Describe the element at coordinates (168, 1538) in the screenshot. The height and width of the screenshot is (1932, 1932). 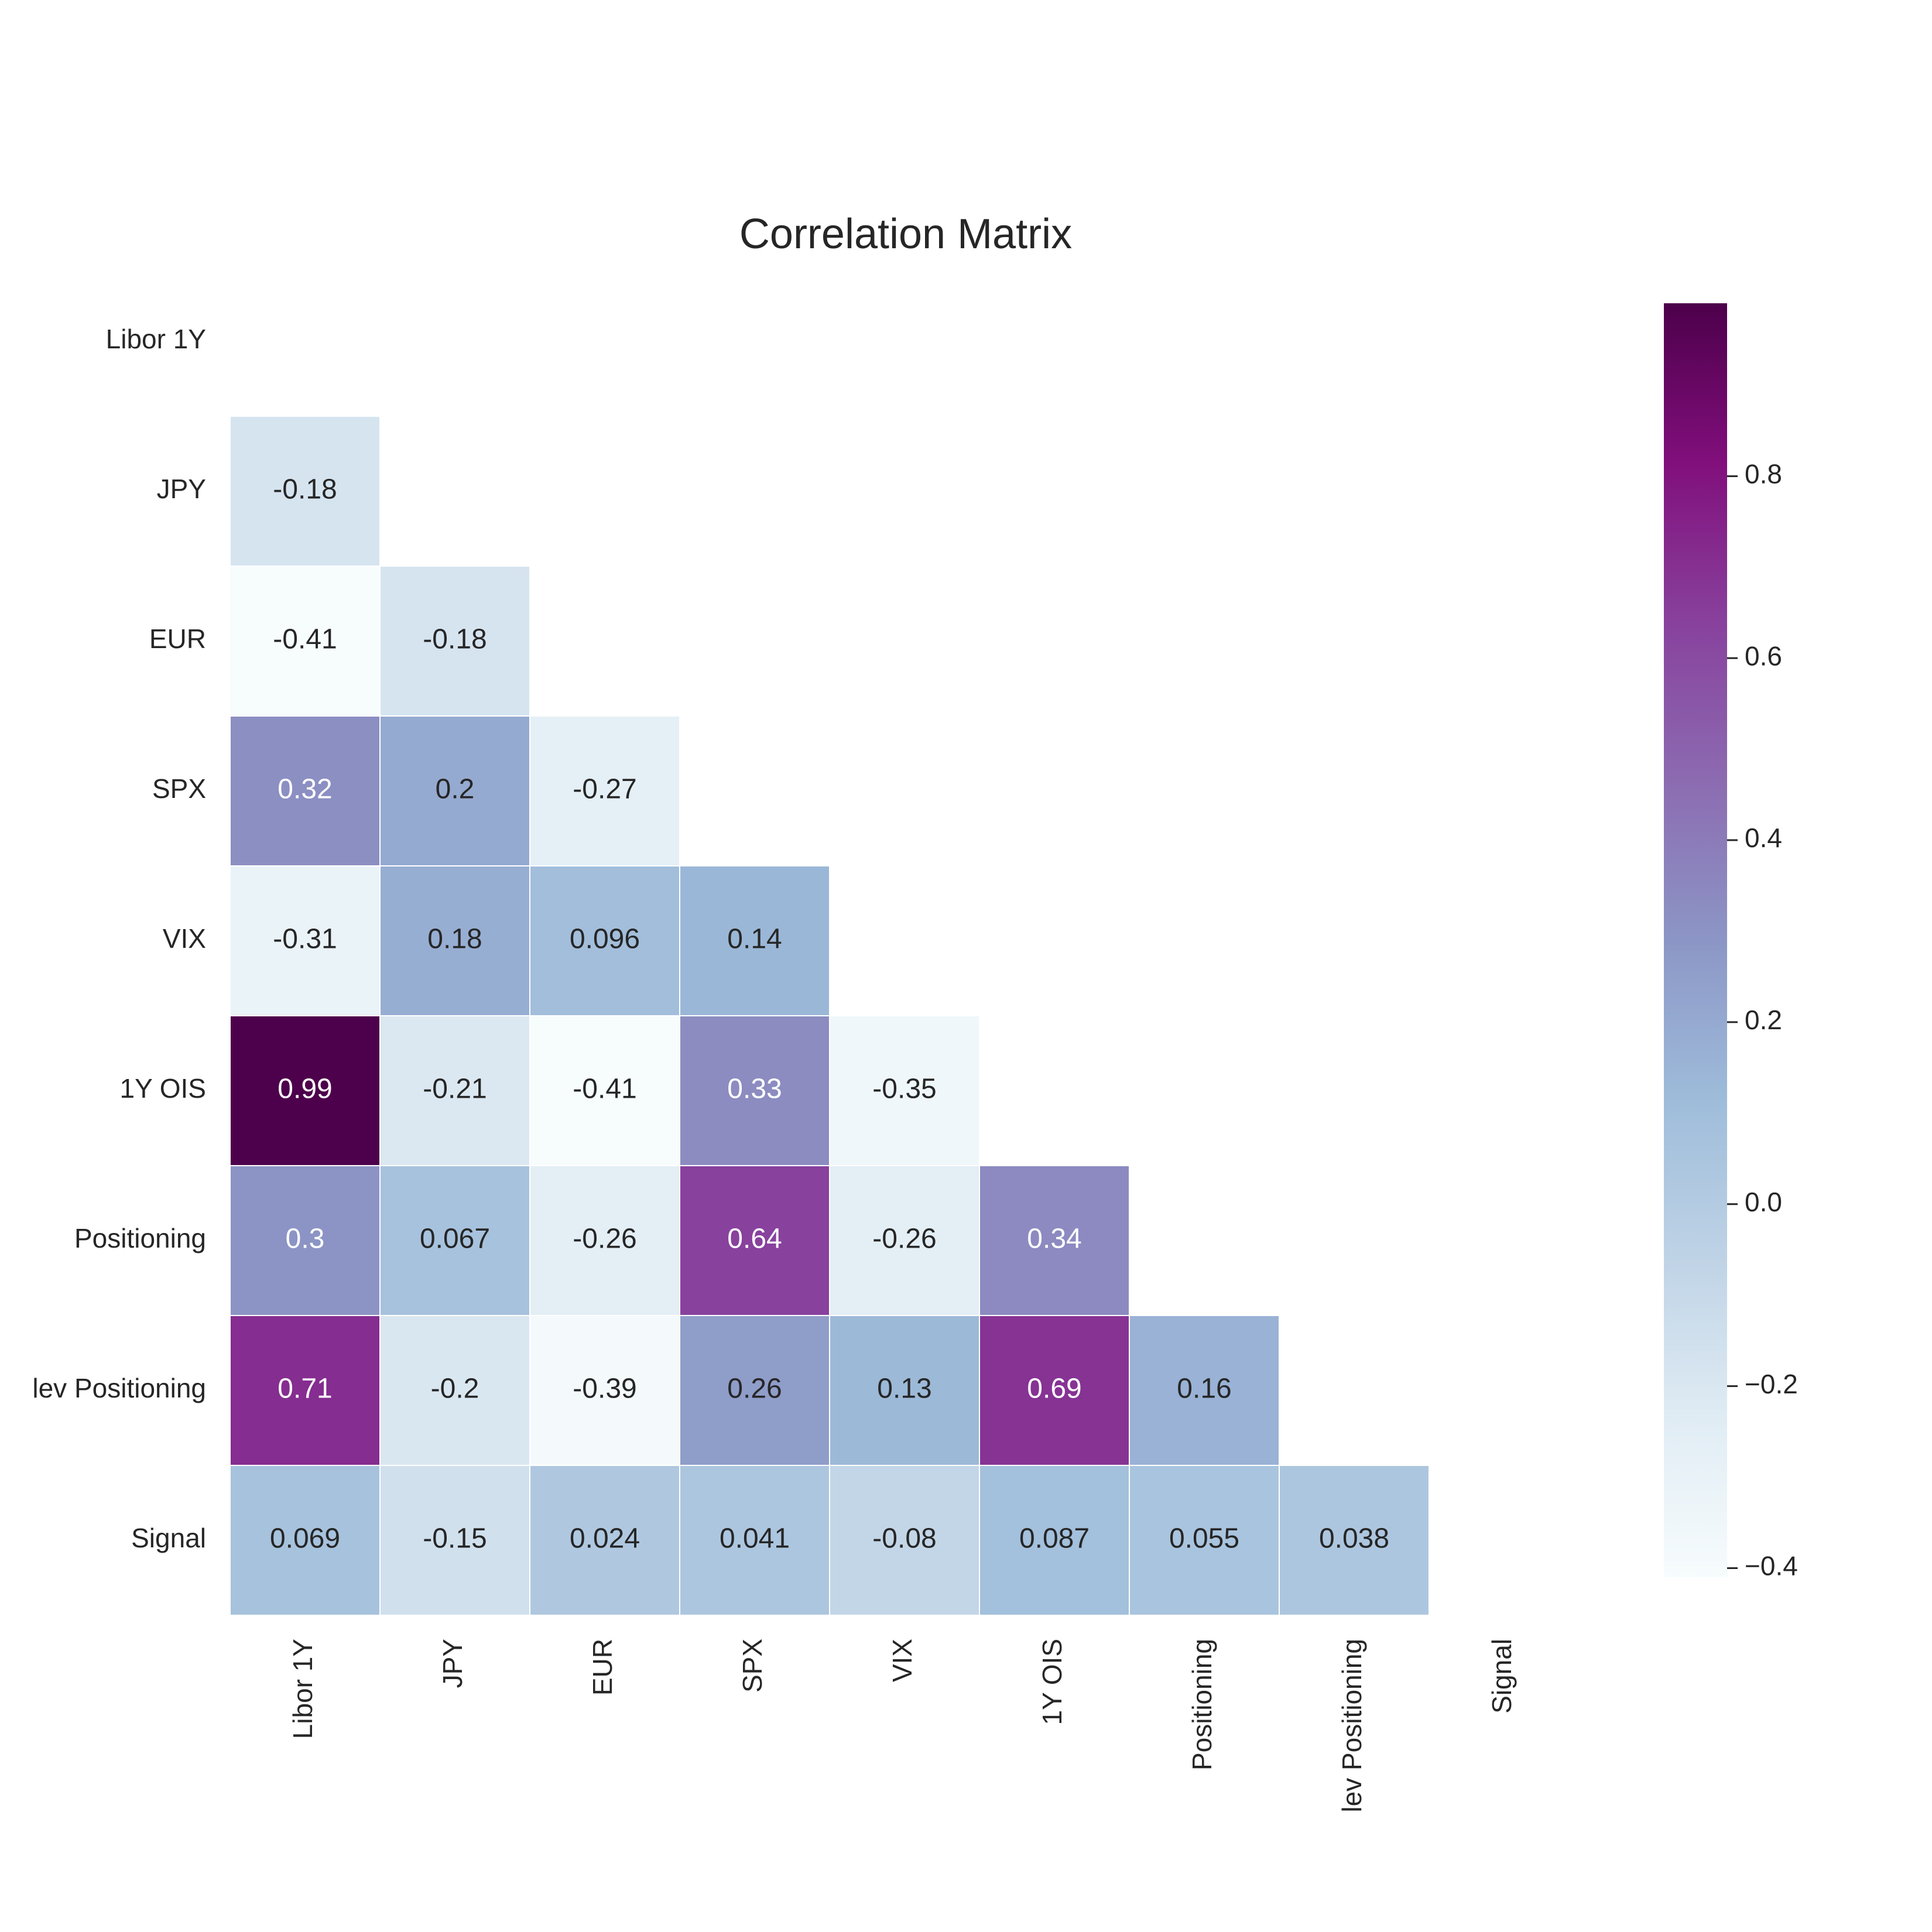
I see `y-tick-label: Signal` at that location.